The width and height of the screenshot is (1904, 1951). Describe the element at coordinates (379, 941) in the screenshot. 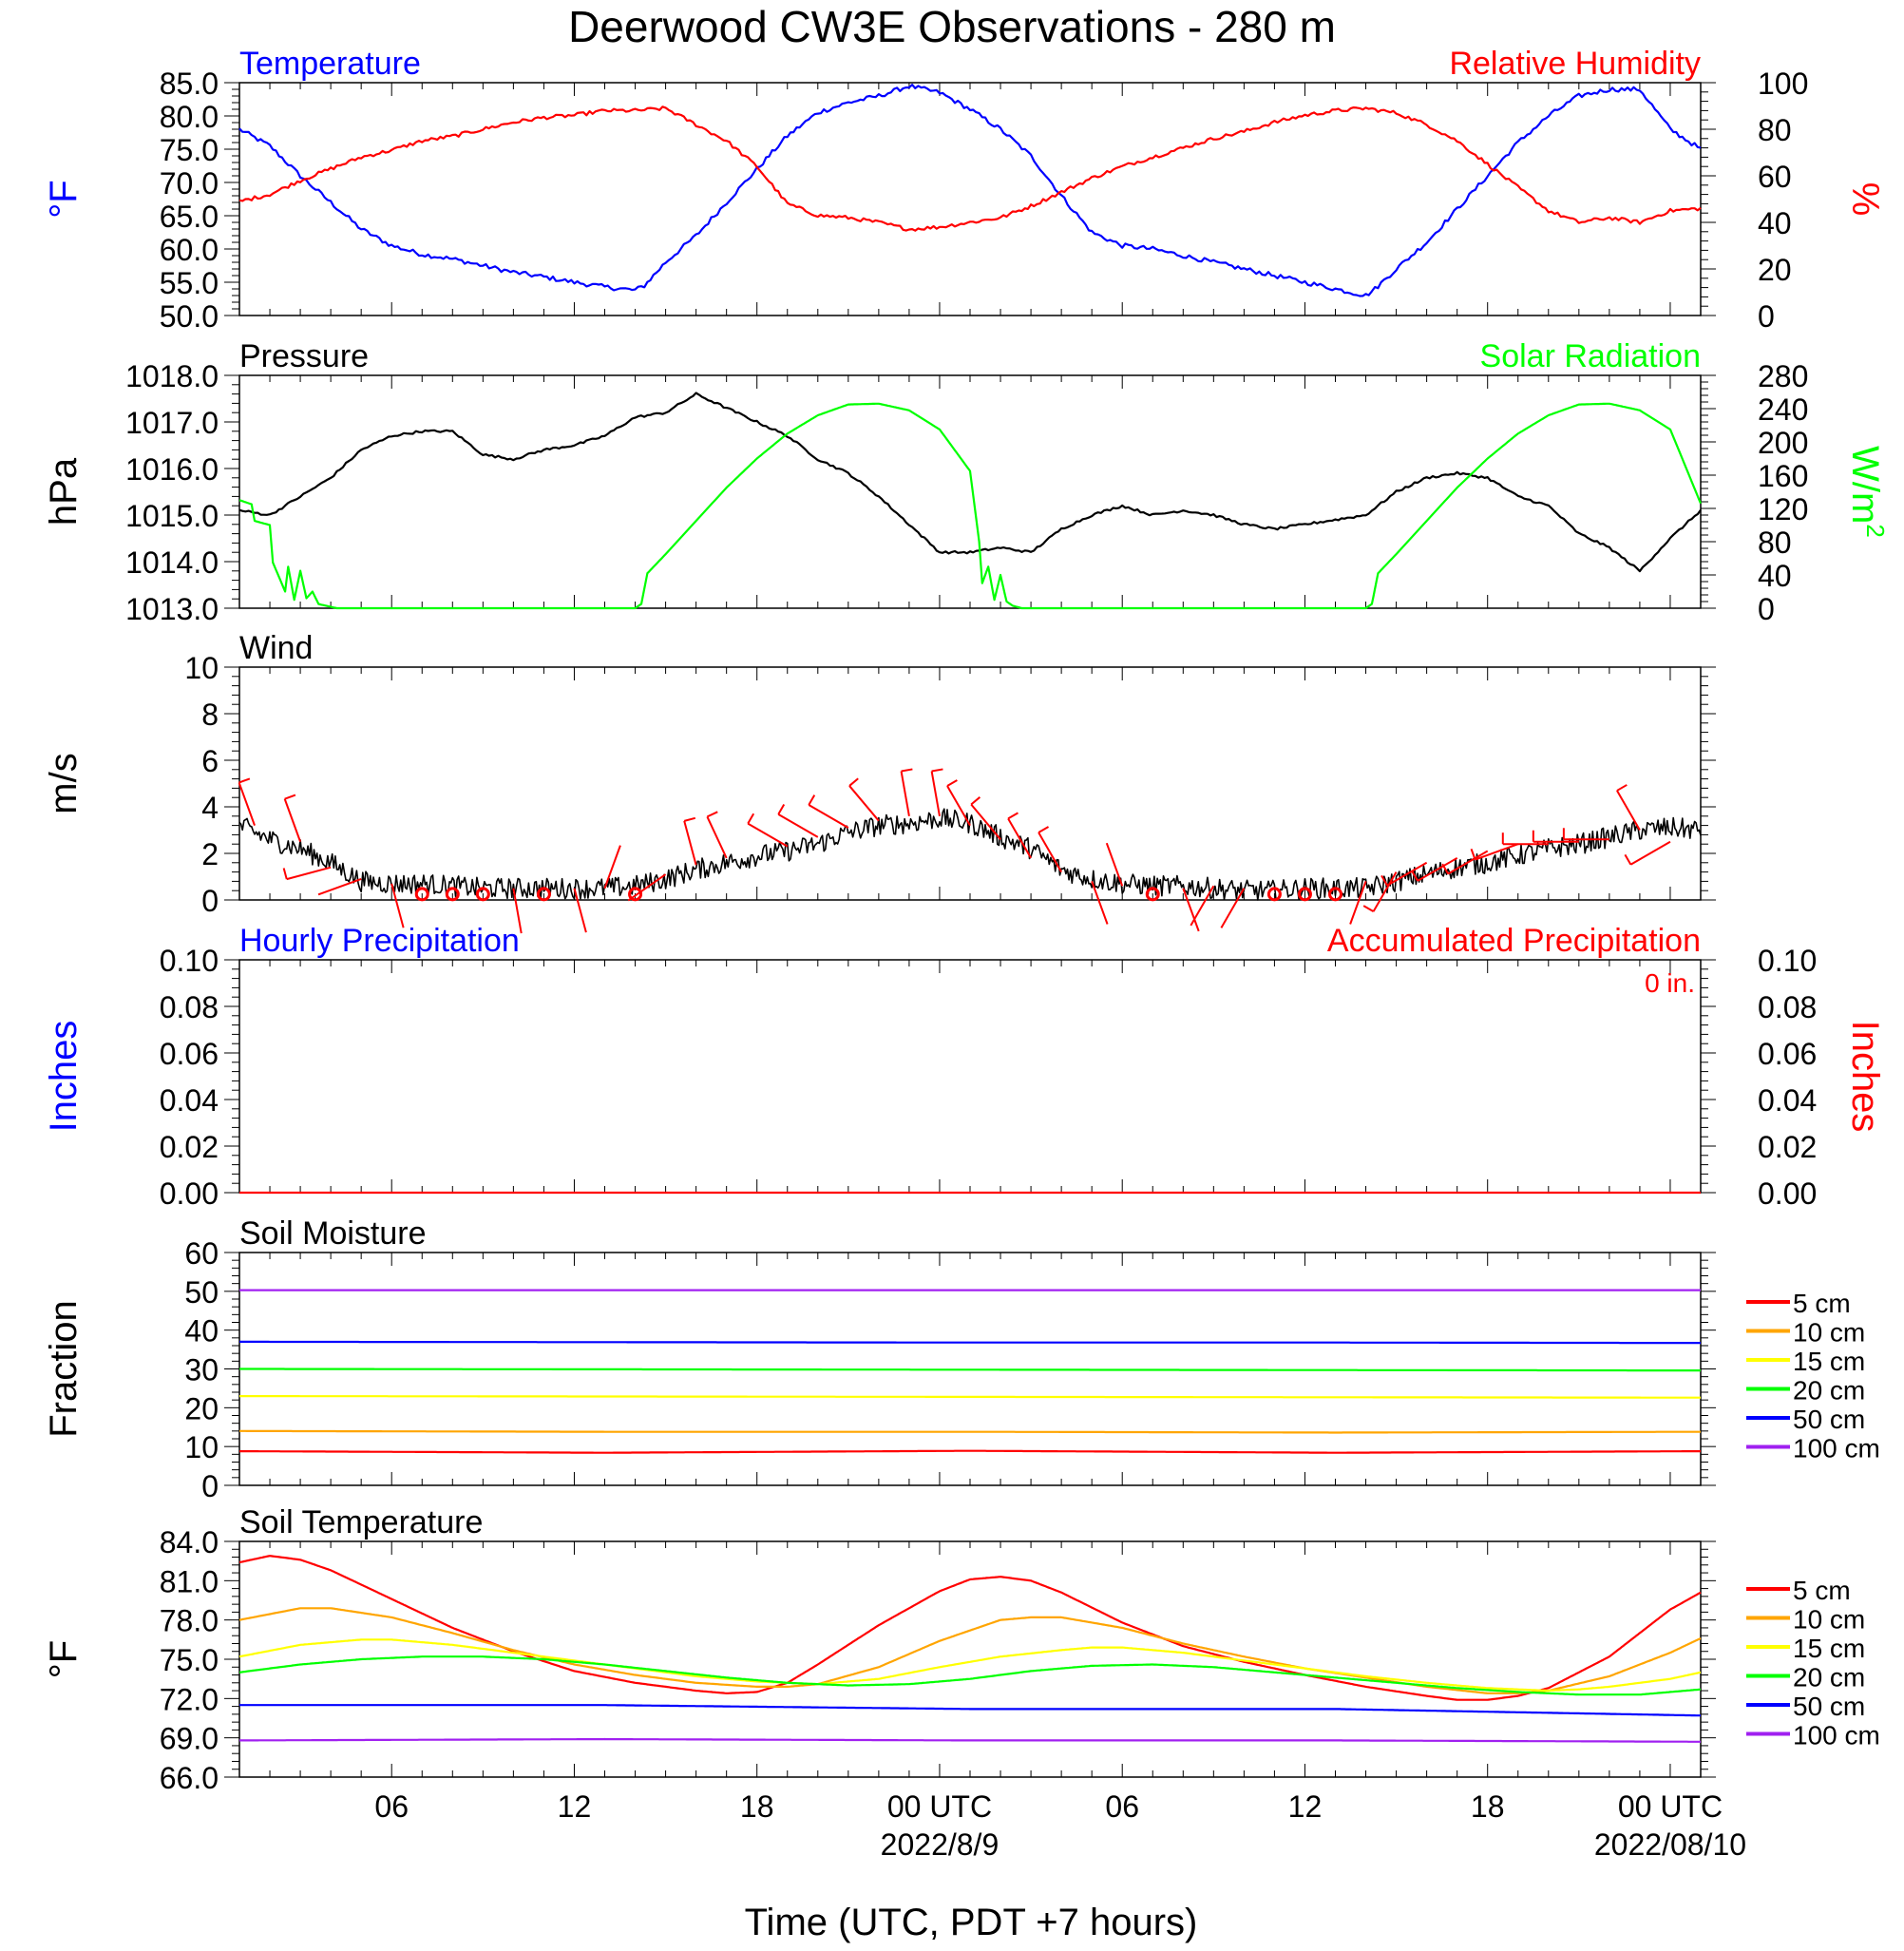

I see `panel-title-left: Hourly Precipitation` at that location.